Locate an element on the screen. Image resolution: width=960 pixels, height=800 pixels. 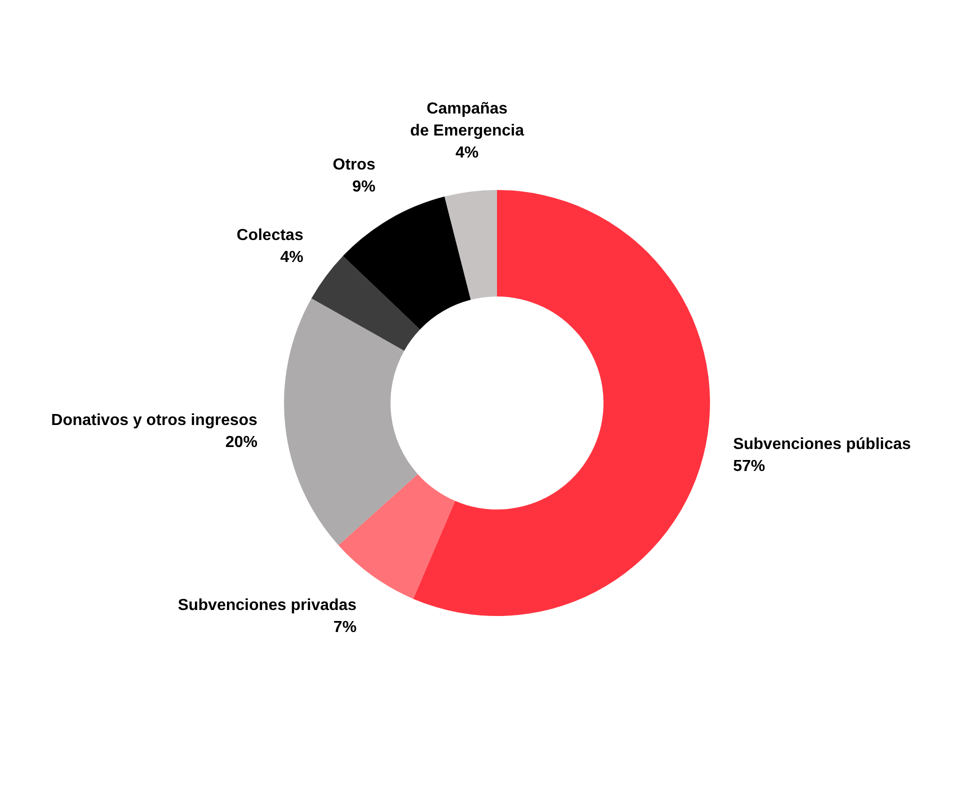
data-label: 7% is located at coordinates (345, 627).